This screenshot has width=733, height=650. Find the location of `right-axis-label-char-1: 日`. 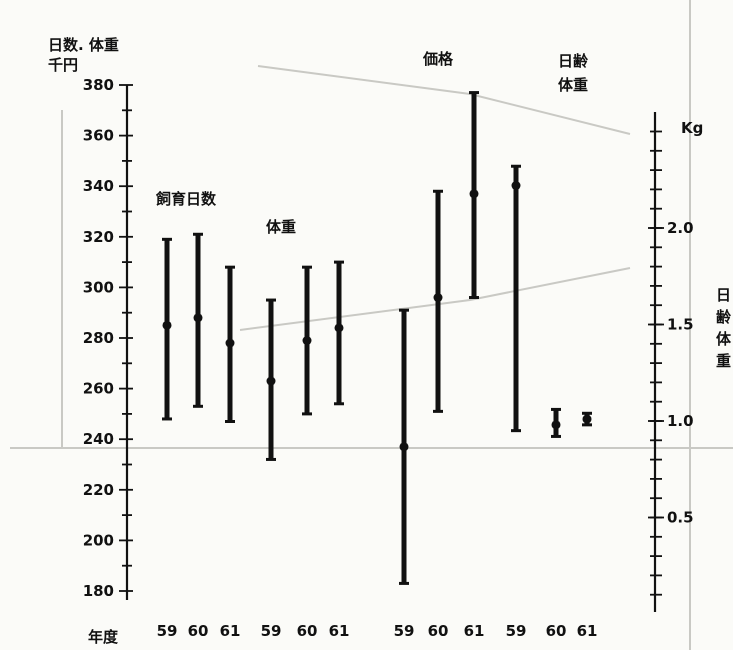

right-axis-label-char-1: 日 is located at coordinates (723, 295).